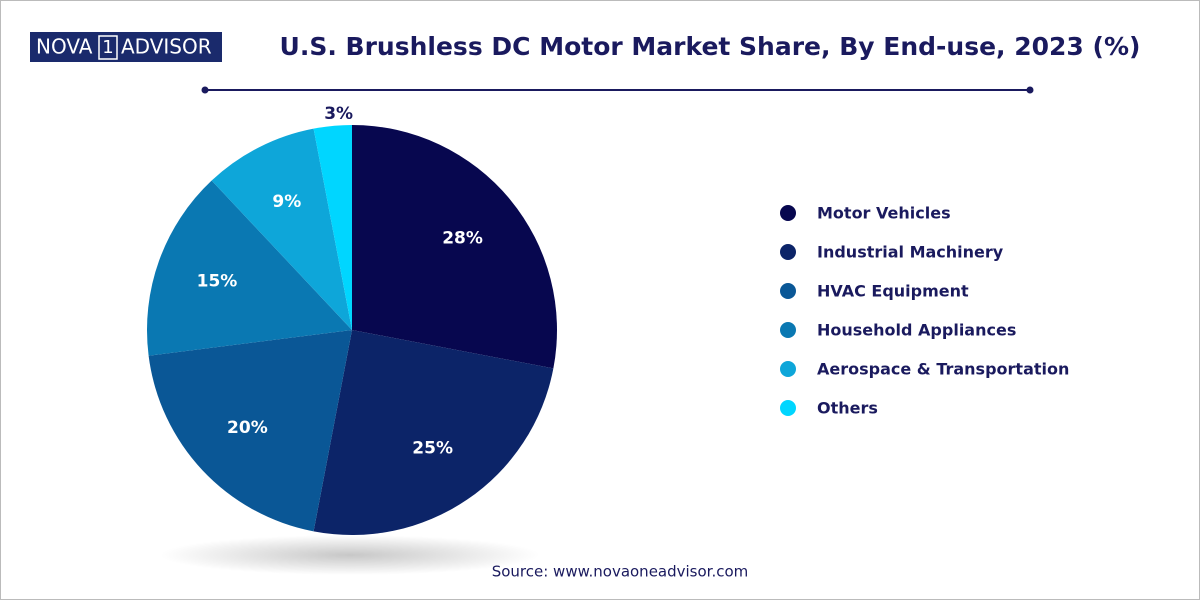  I want to click on legend-label: Others, so click(847, 408).